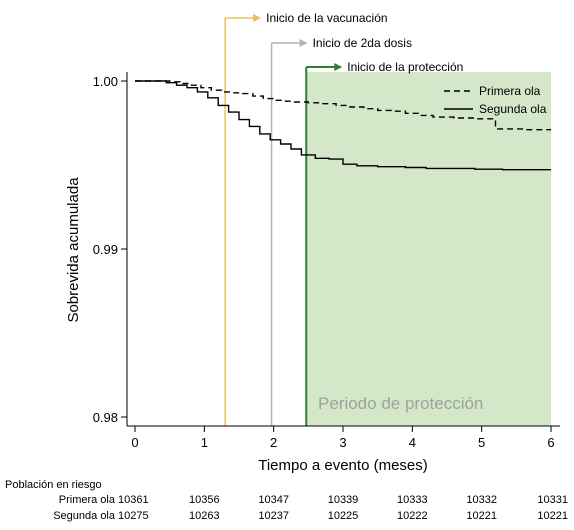 The height and width of the screenshot is (530, 574). Describe the element at coordinates (105, 249) in the screenshot. I see `y-tick-label: 0.99` at that location.